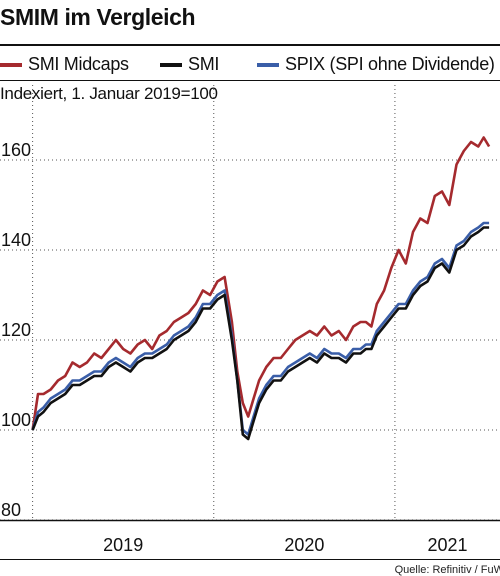 This screenshot has width=500, height=576. What do you see at coordinates (11, 64) in the screenshot?
I see `legend-swatch-smi-midcaps` at bounding box center [11, 64].